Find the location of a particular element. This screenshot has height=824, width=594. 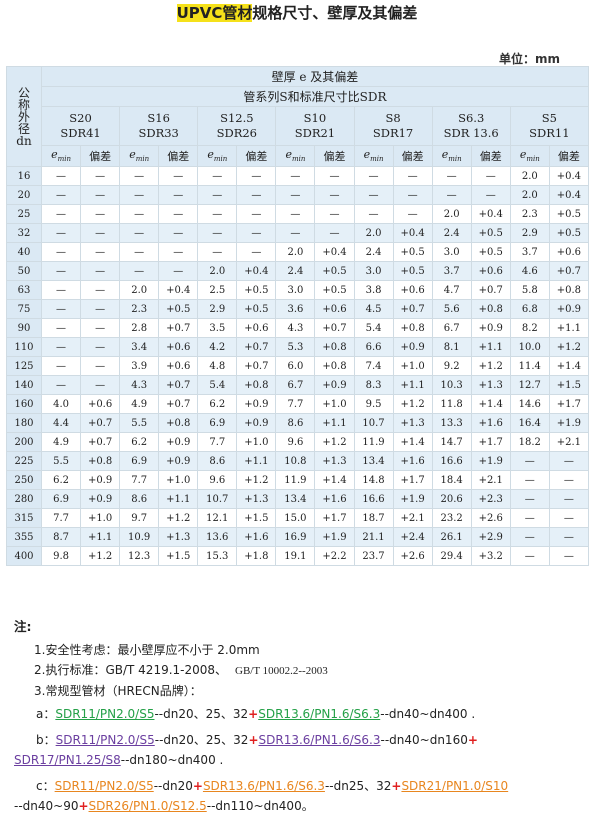

emin-cell: 9.2 is located at coordinates (451, 366).